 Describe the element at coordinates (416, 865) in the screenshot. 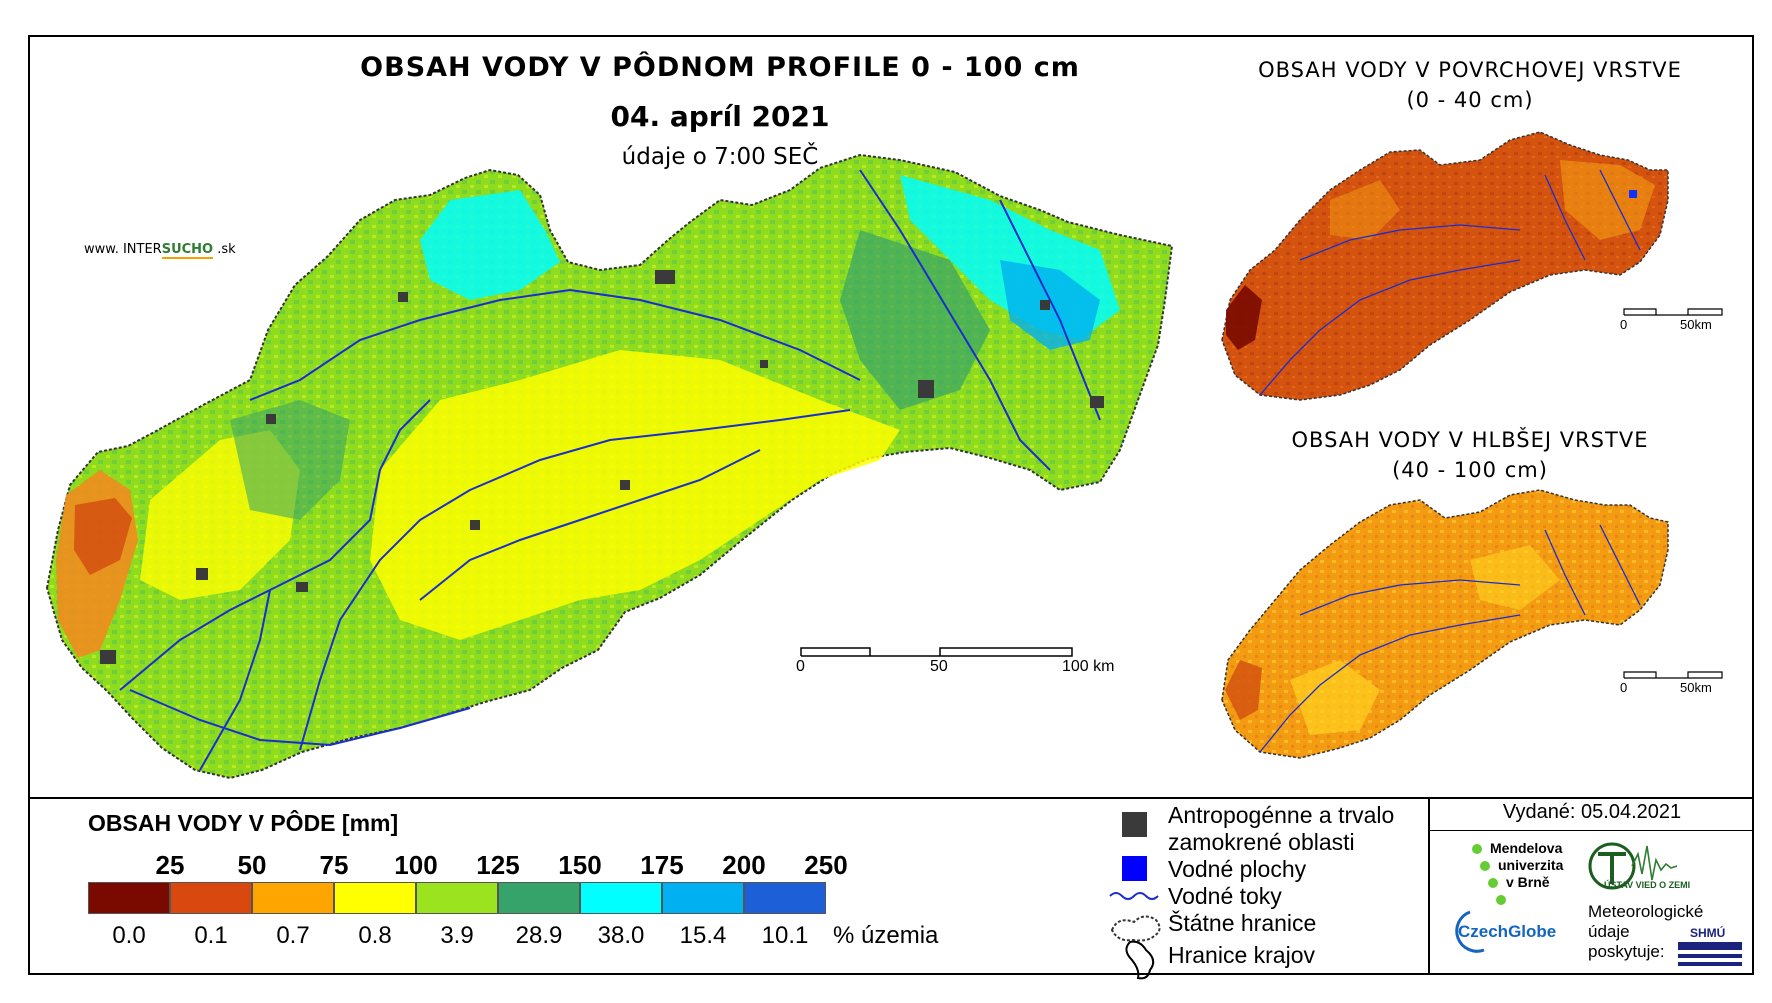

I see `legend-threshold: 100` at that location.